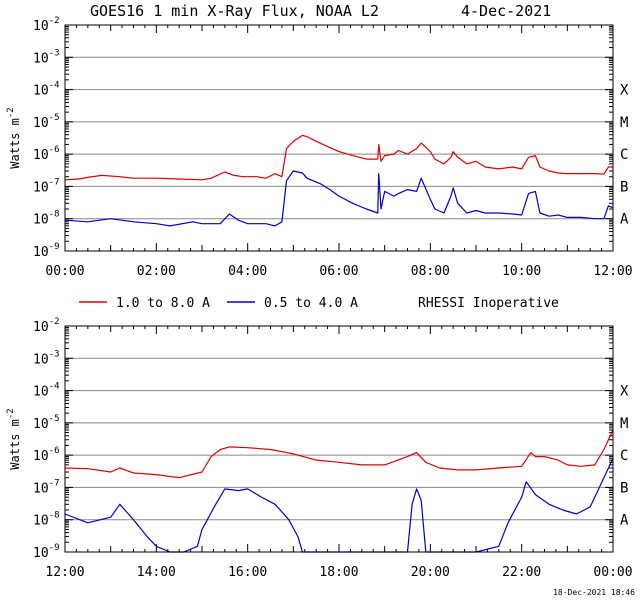 Image resolution: width=640 pixels, height=600 pixels. I want to click on x-tick-label: 14:00, so click(156, 572).